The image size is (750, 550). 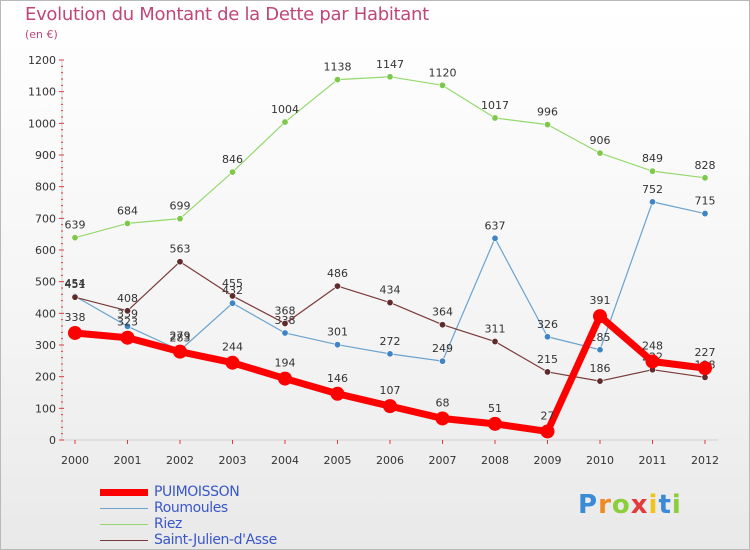 I want to click on data-label-riez: 1147, so click(x=390, y=64).